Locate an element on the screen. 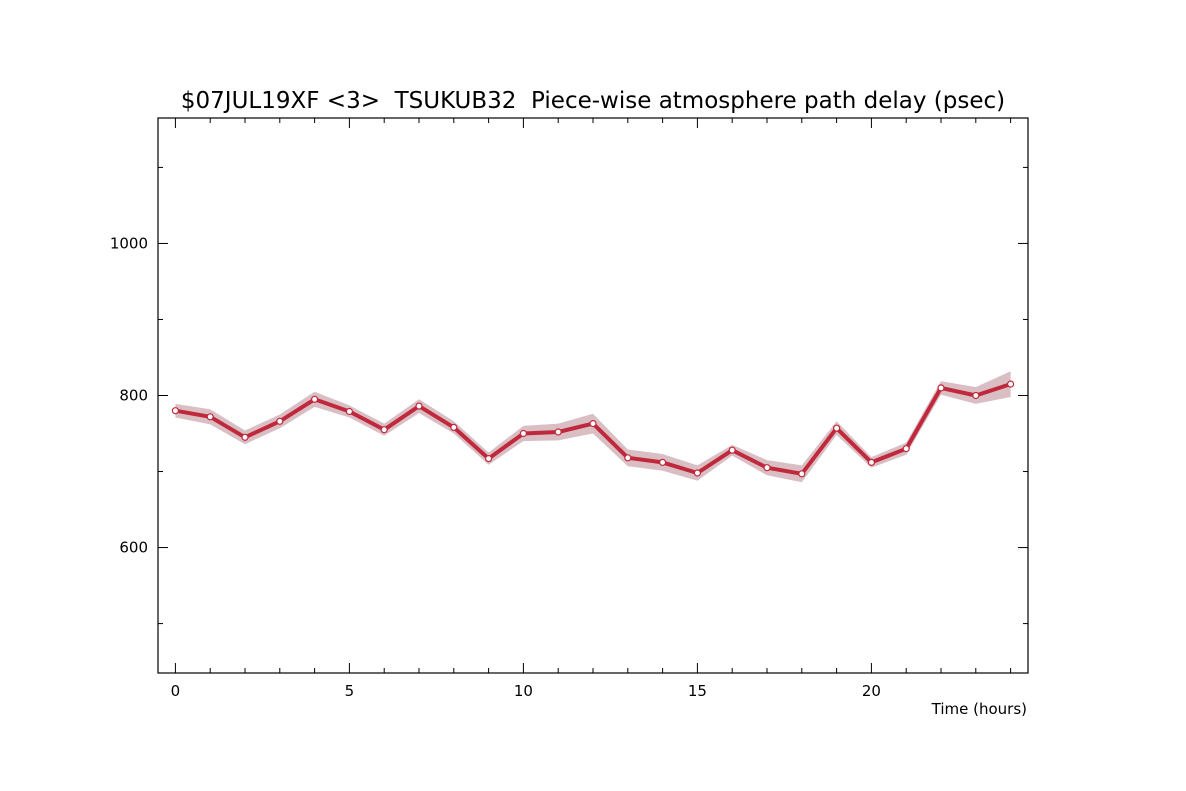 The height and width of the screenshot is (791, 1186). x-tick-label: 15 is located at coordinates (697, 691).